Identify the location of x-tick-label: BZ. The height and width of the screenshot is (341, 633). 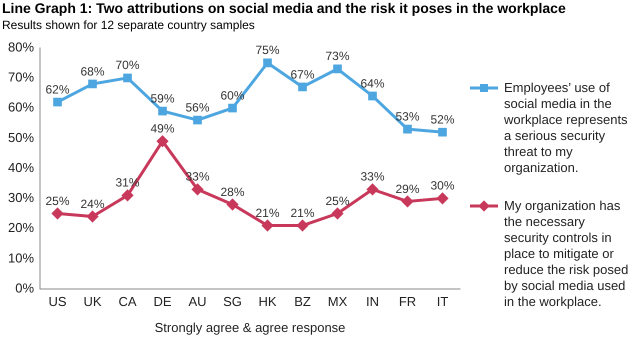
(302, 302).